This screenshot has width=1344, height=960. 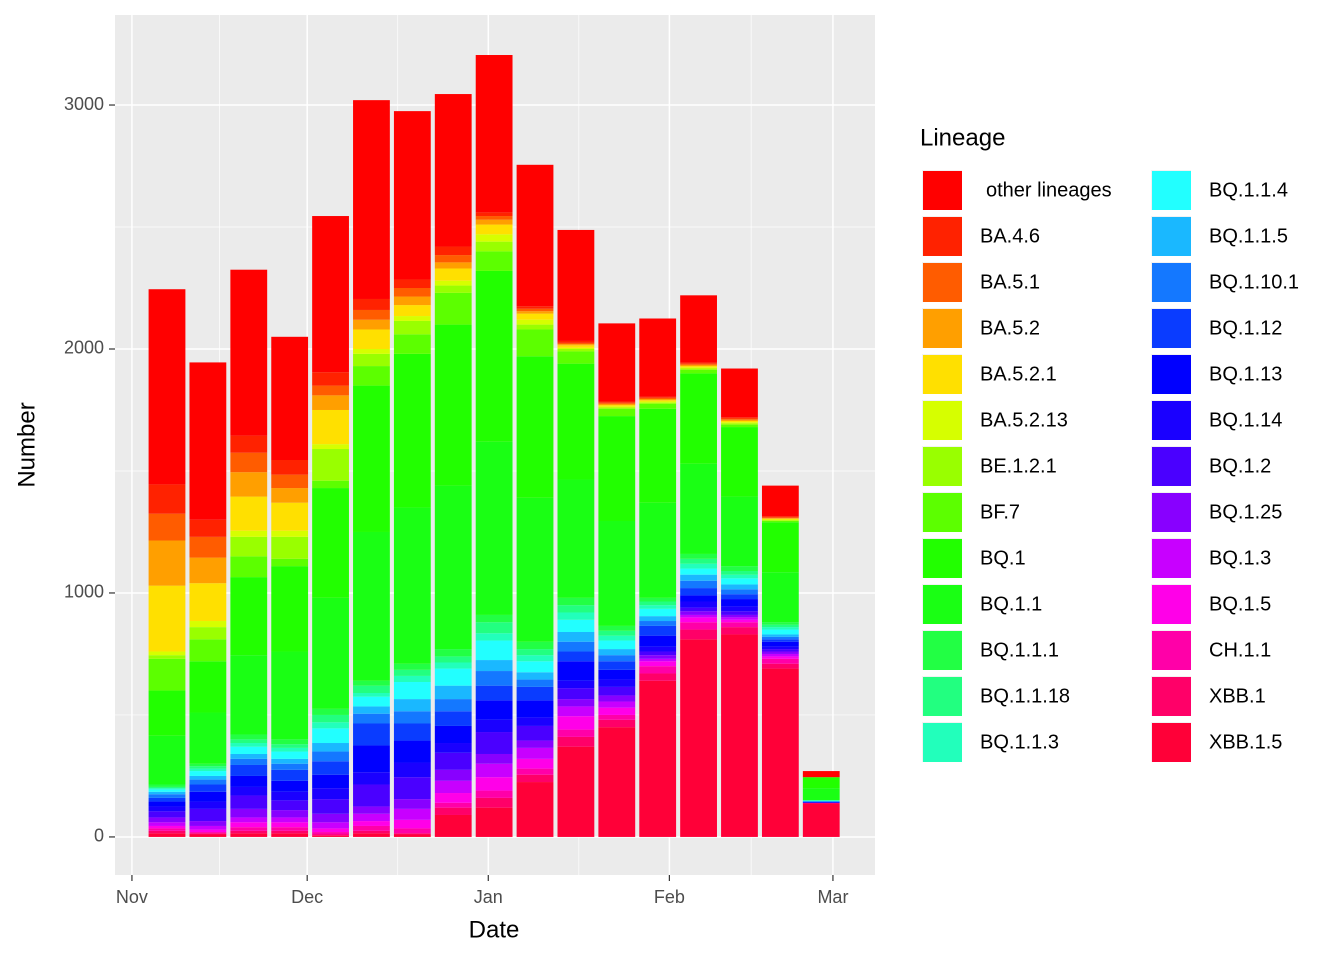 I want to click on x-tick-label: Nov, so click(x=132, y=897).